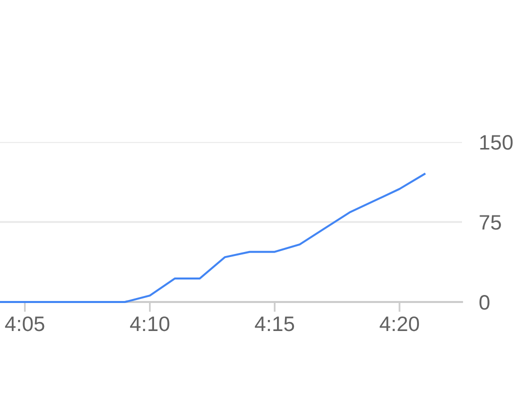 The image size is (520, 402). I want to click on x-tick-label: 4:20, so click(399, 324).